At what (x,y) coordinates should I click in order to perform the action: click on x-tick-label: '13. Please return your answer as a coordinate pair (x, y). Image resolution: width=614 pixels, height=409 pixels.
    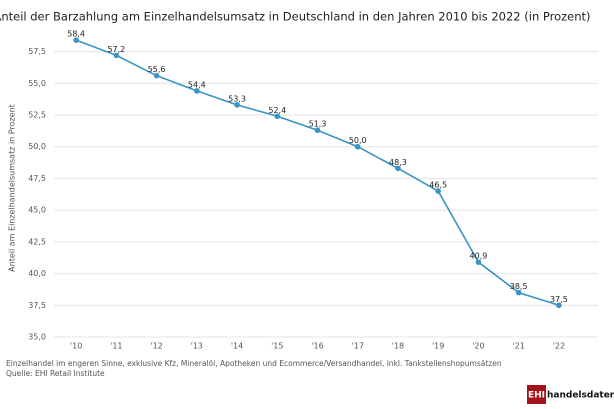
    Looking at the image, I should click on (197, 346).